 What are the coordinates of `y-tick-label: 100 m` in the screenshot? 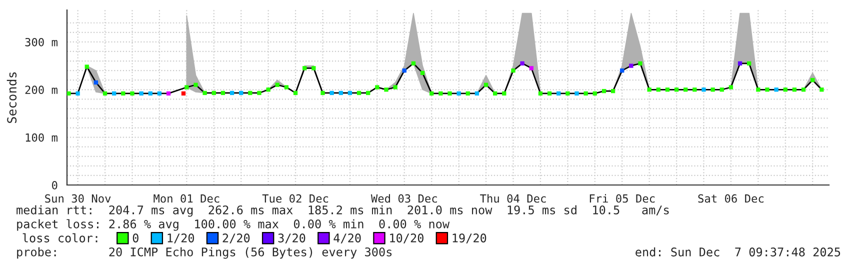 It's located at (42, 137).